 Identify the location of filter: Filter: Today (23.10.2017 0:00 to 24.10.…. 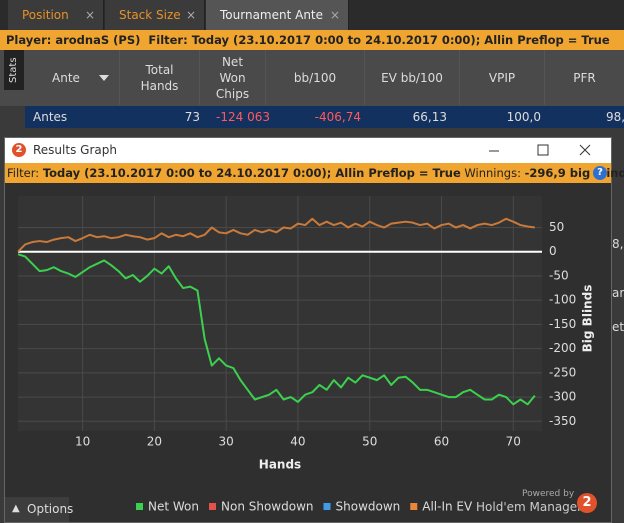
(379, 40).